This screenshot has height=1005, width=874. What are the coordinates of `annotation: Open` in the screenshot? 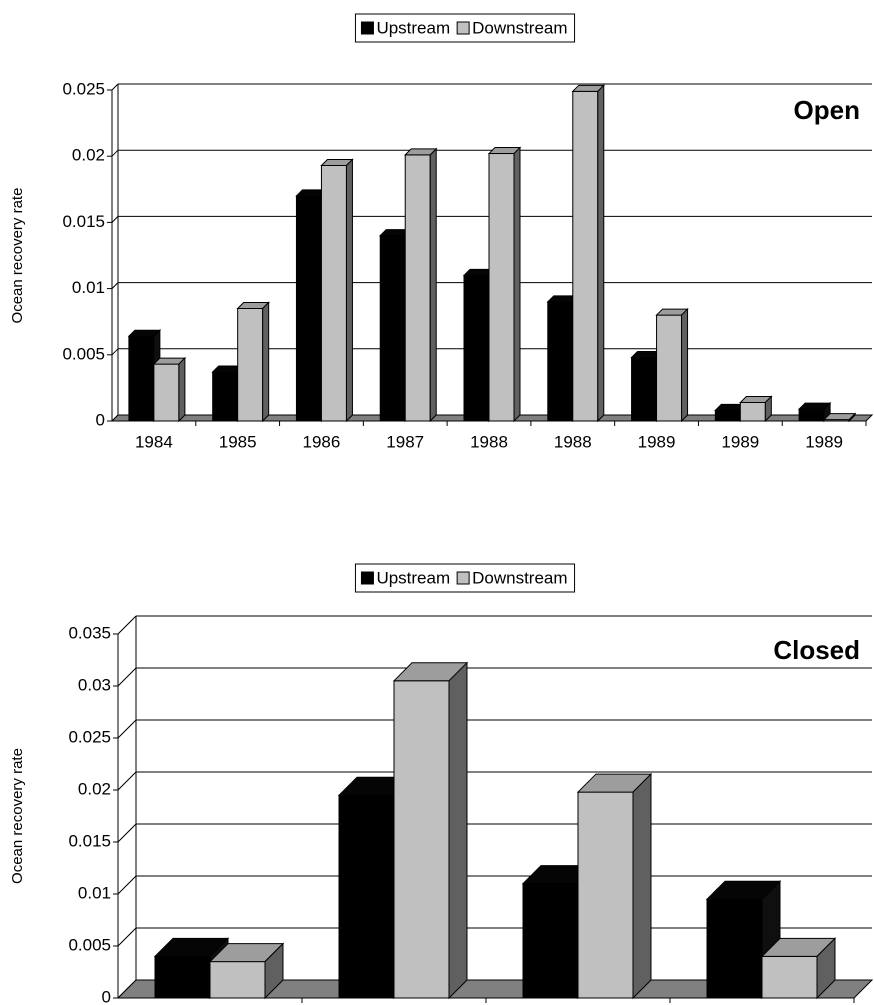 It's located at (827, 110).